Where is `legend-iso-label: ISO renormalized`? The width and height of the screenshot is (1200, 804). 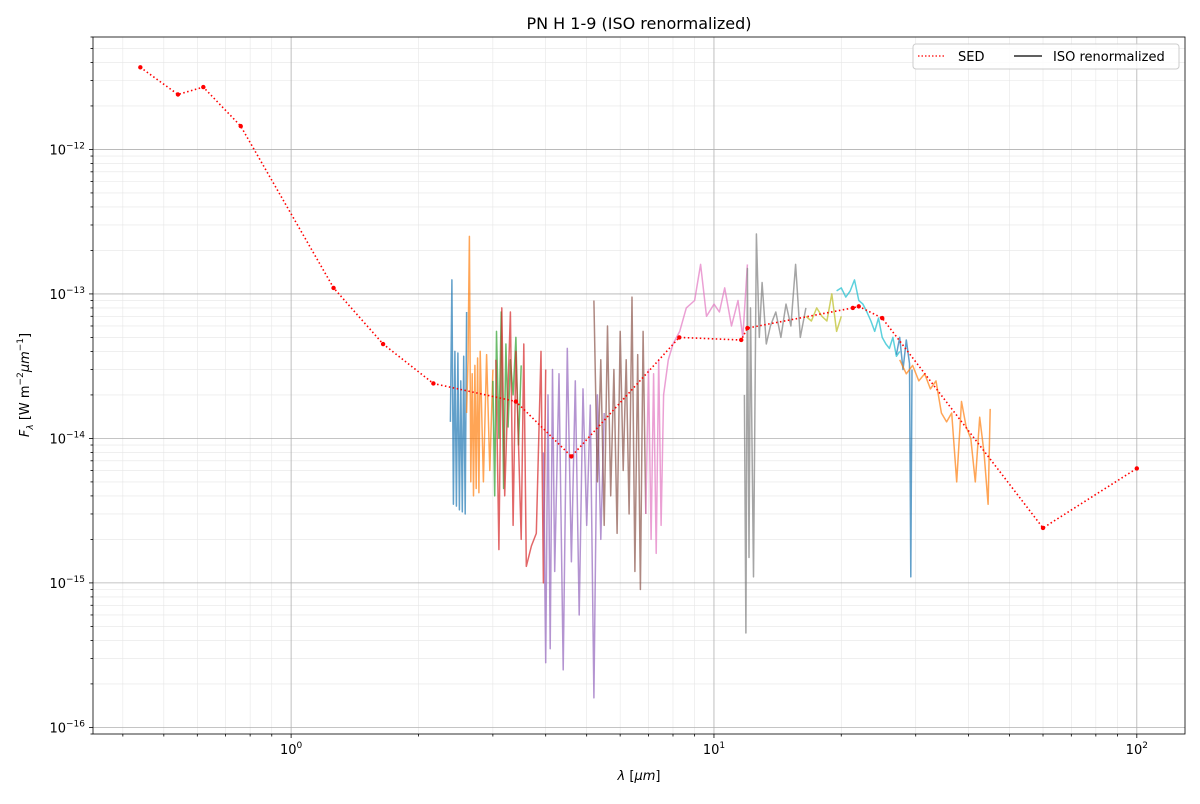
legend-iso-label: ISO renormalized is located at coordinates (1109, 57).